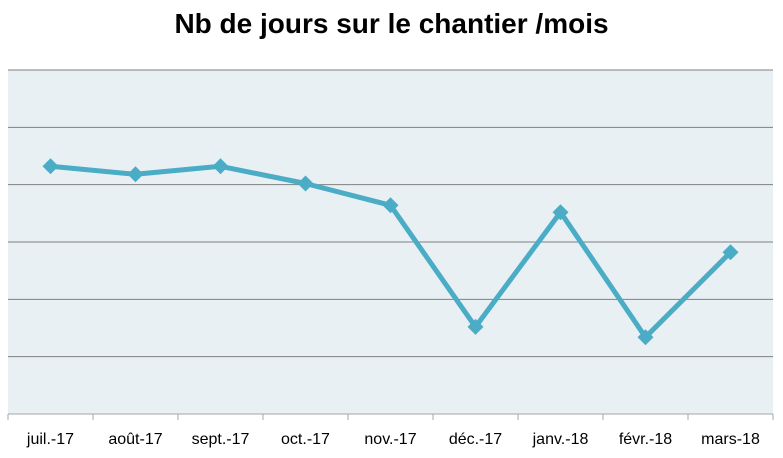 The height and width of the screenshot is (458, 783). Describe the element at coordinates (220, 166) in the screenshot. I see `data-point-sept.-17` at that location.